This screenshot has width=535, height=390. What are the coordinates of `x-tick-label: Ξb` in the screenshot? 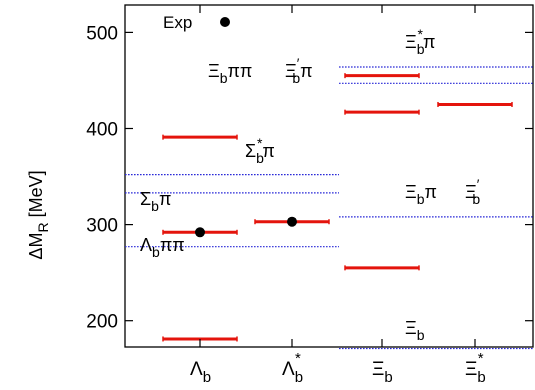 It's located at (382, 372).